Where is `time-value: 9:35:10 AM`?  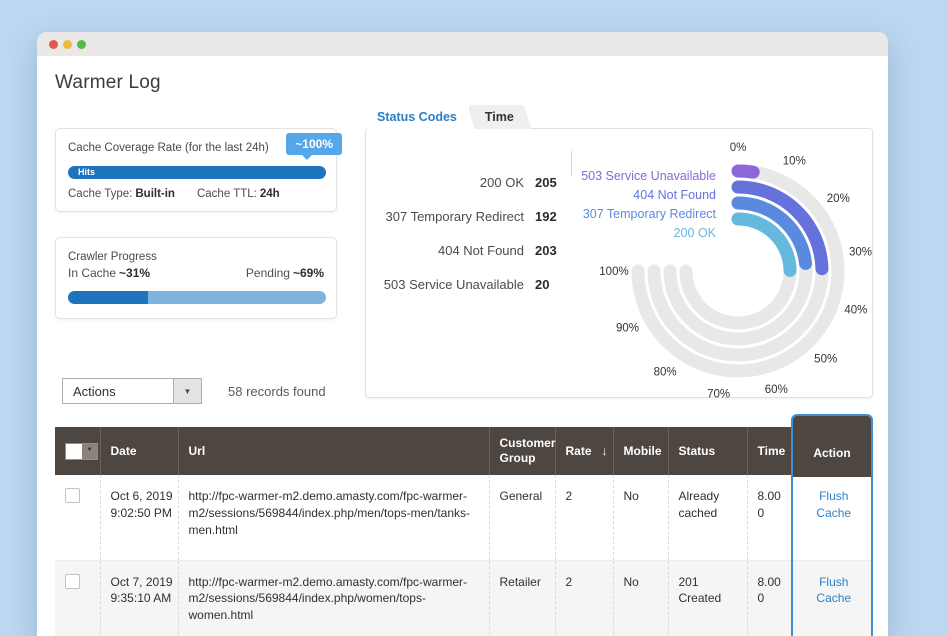 time-value: 9:35:10 AM is located at coordinates (141, 598).